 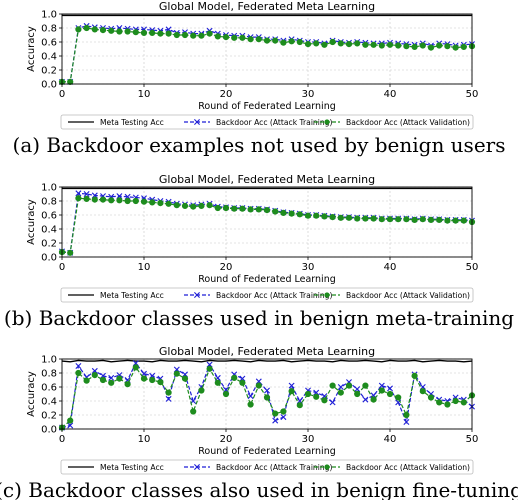 What do you see at coordinates (49, 430) in the screenshot?
I see `y-tick-label: 0.0` at bounding box center [49, 430].